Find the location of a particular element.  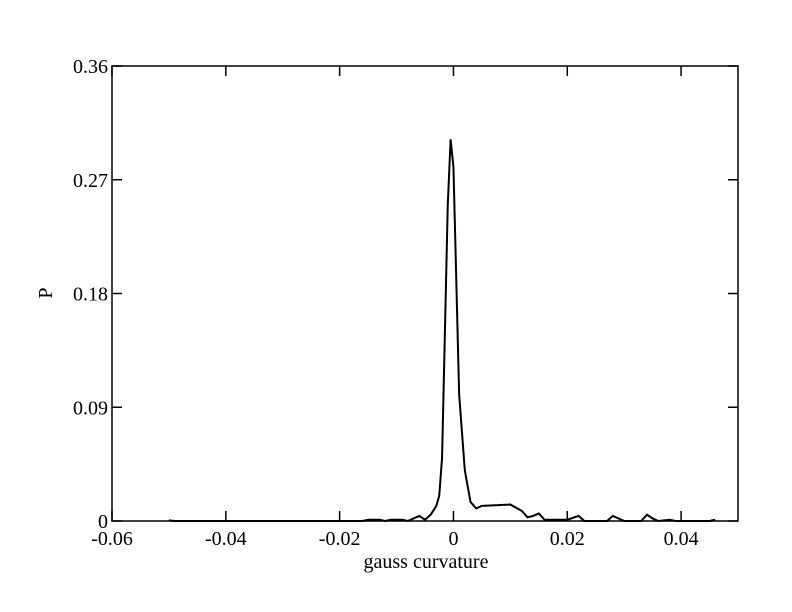

x-tick-label: -0.02 is located at coordinates (340, 539).